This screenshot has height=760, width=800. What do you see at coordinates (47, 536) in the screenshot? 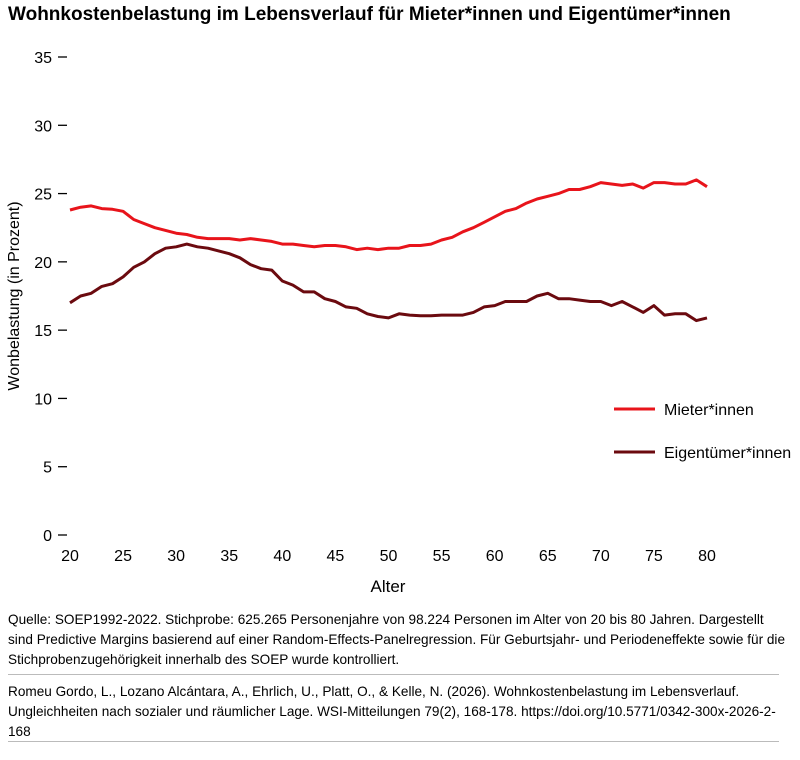
I see `y-tick-label: 0` at bounding box center [47, 536].